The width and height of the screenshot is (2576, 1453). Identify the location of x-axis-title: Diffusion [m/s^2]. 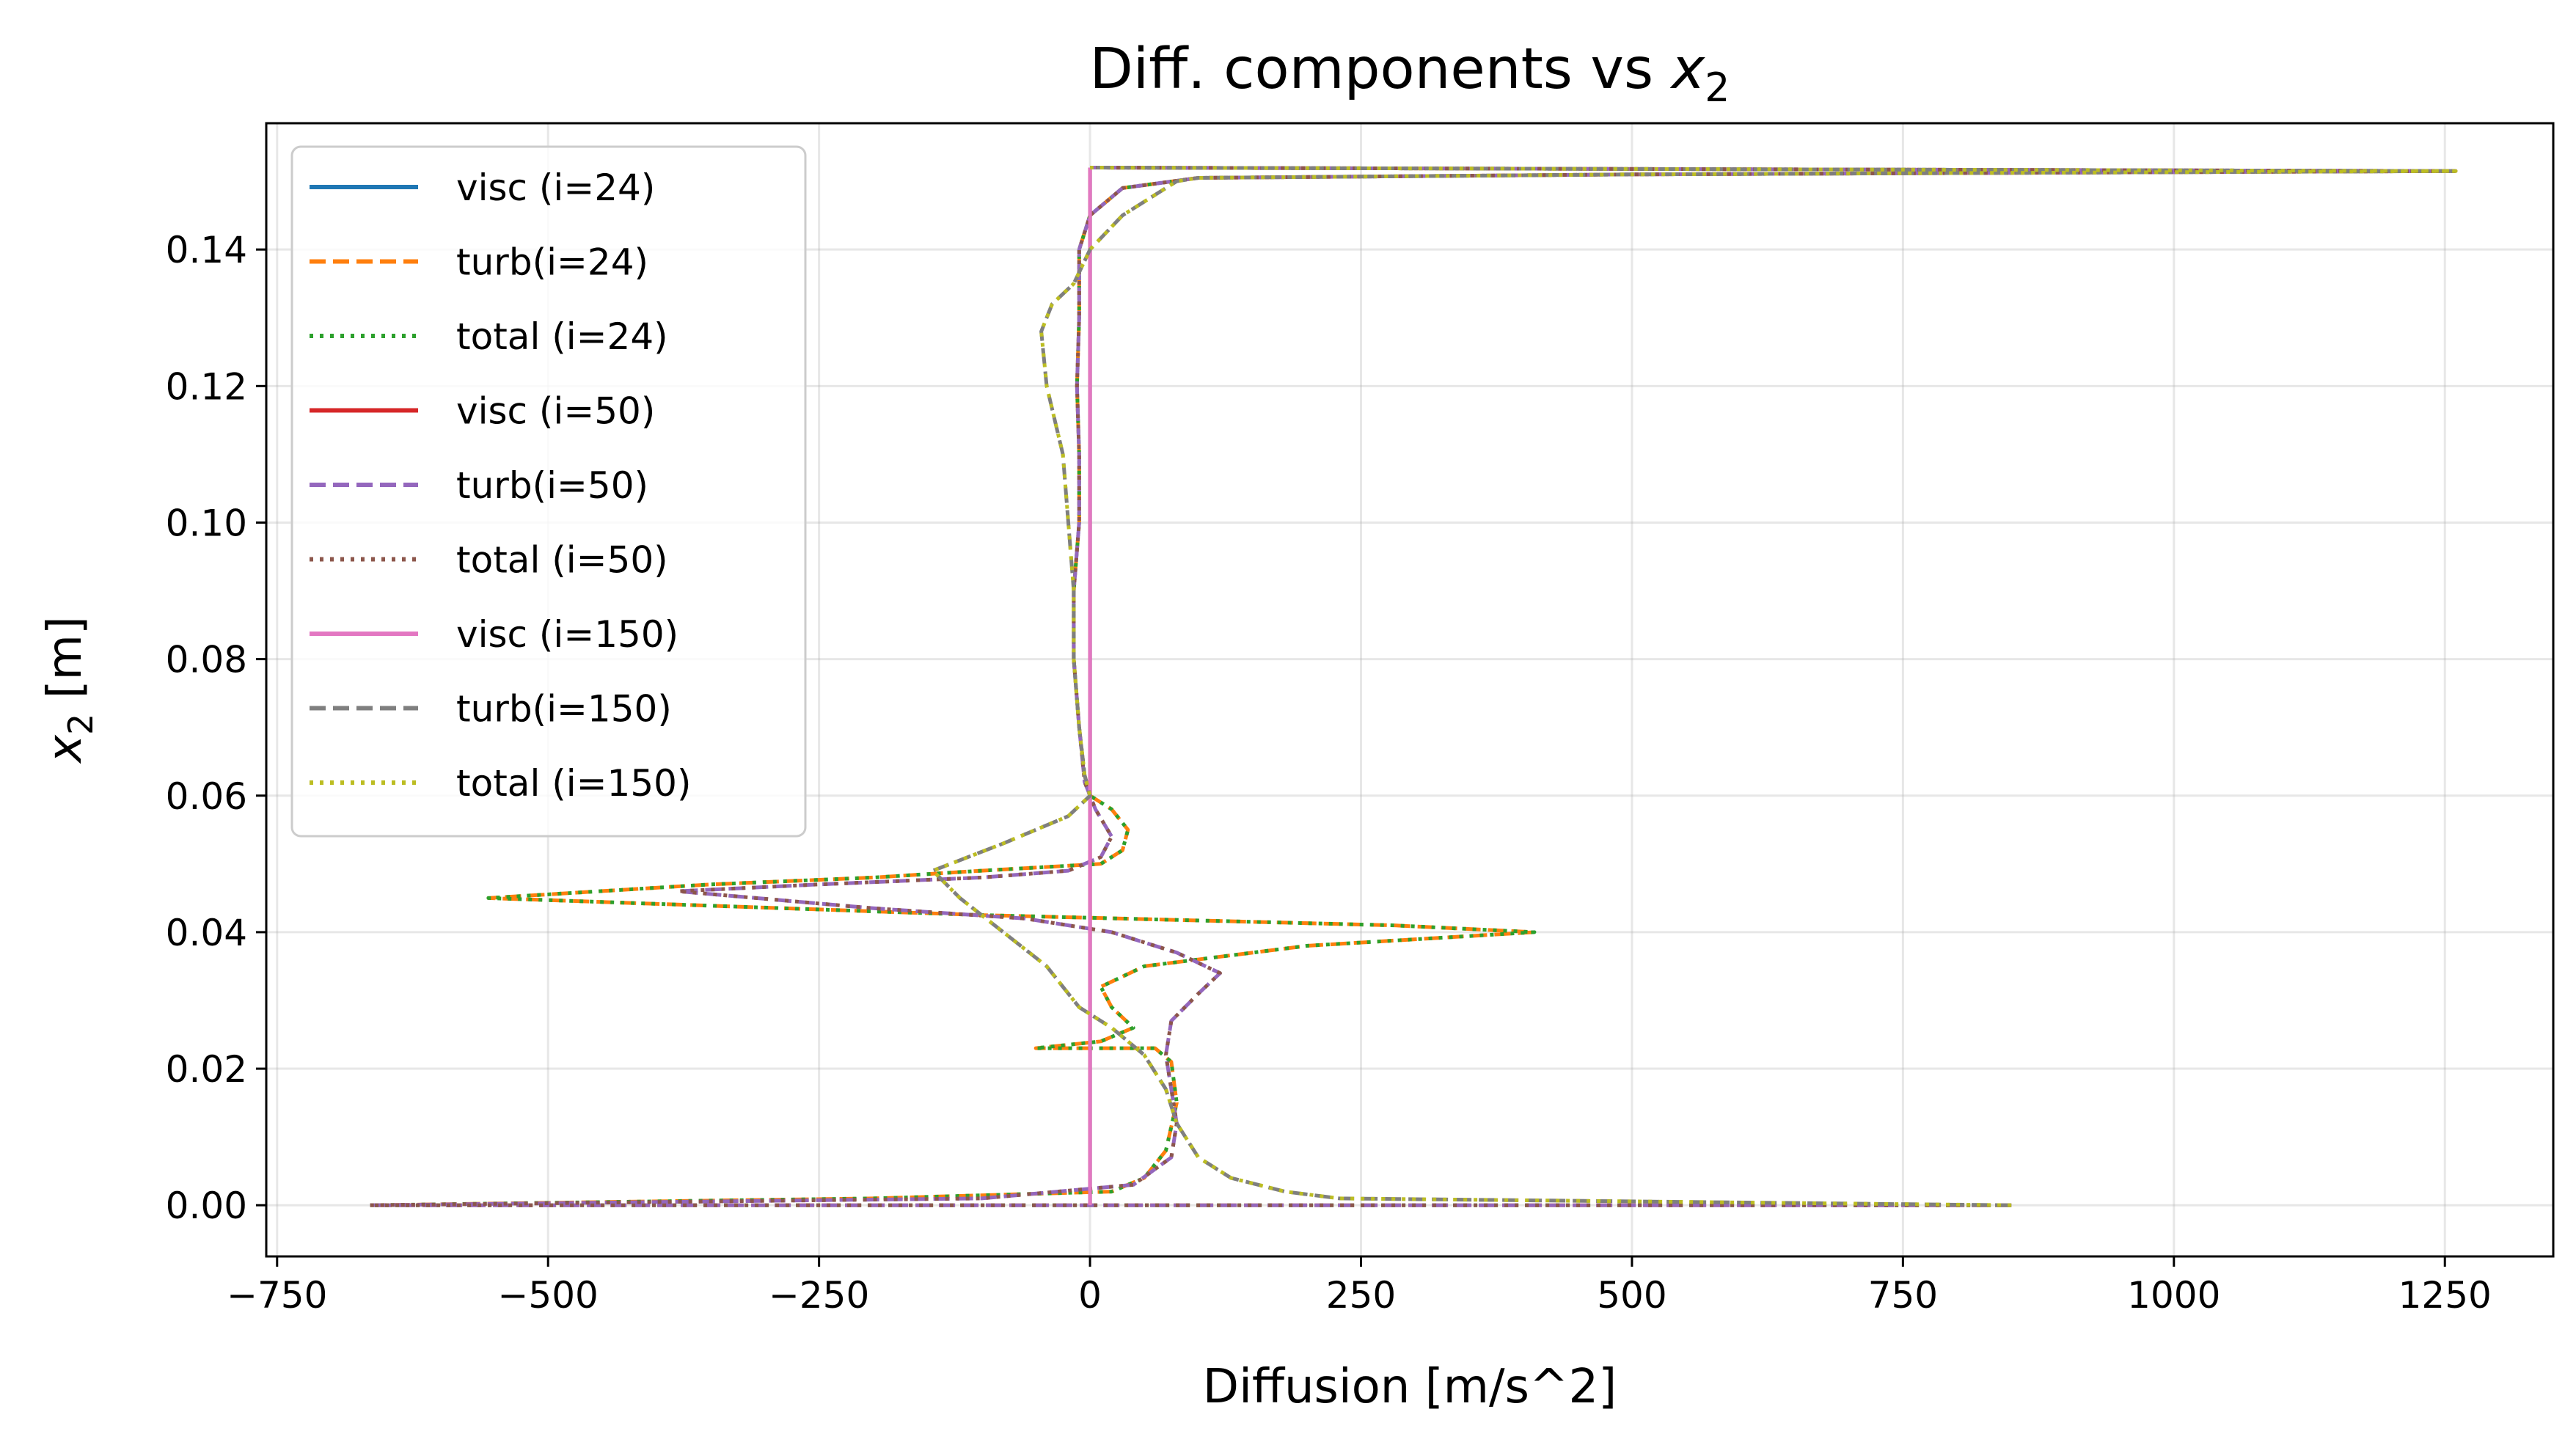
(1410, 1387).